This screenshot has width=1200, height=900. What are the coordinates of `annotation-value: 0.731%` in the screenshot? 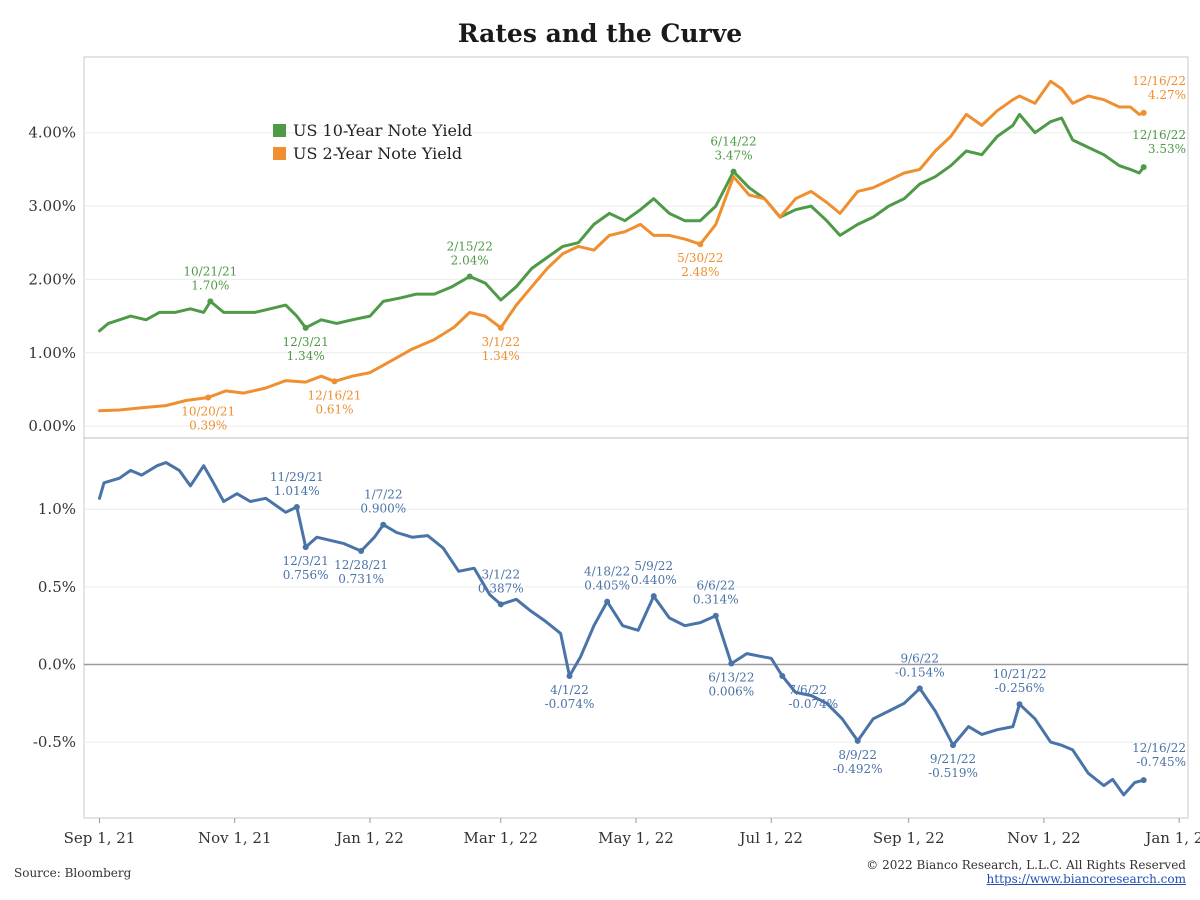 It's located at (361, 579).